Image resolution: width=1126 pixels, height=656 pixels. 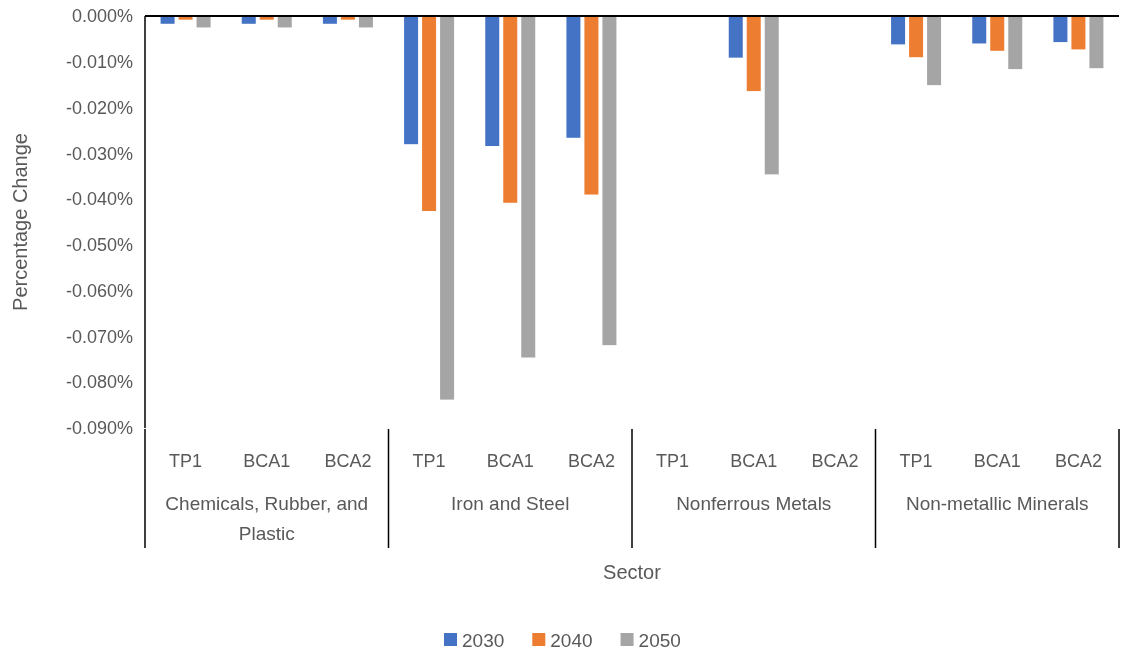 What do you see at coordinates (99, 428) in the screenshot?
I see `y-tick-label: -0.090%` at bounding box center [99, 428].